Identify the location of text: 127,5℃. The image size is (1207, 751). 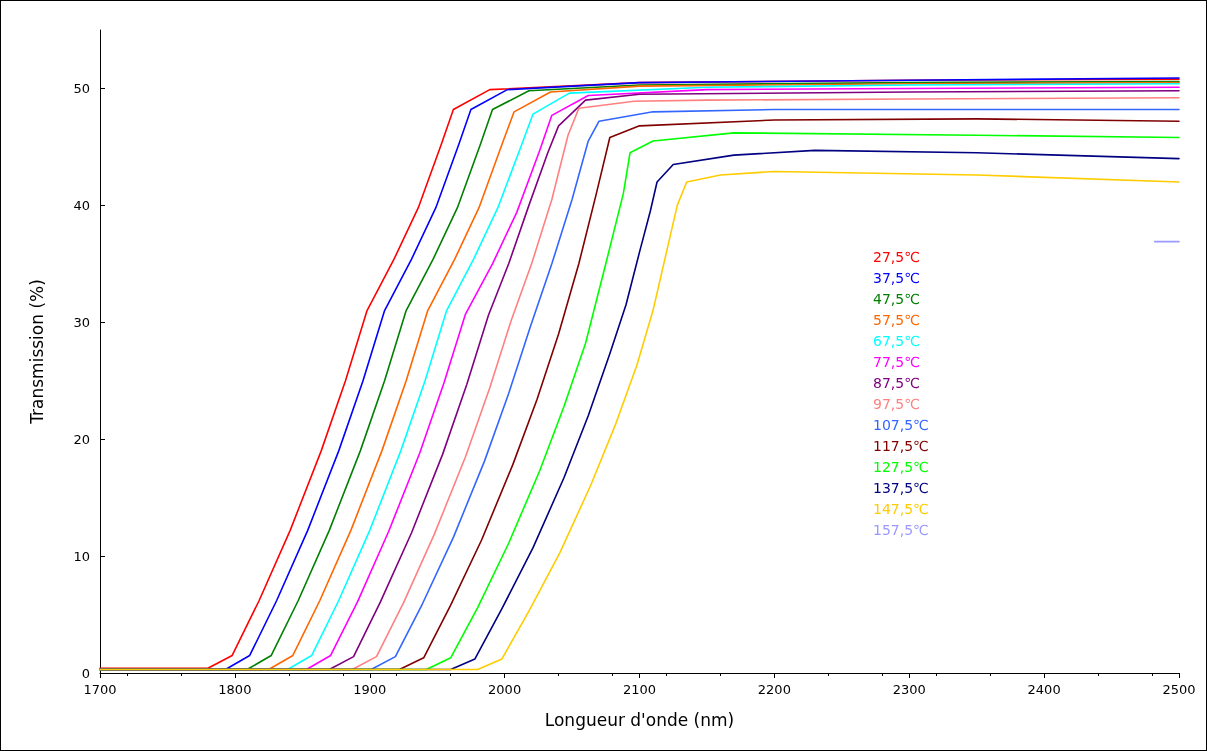
(901, 467).